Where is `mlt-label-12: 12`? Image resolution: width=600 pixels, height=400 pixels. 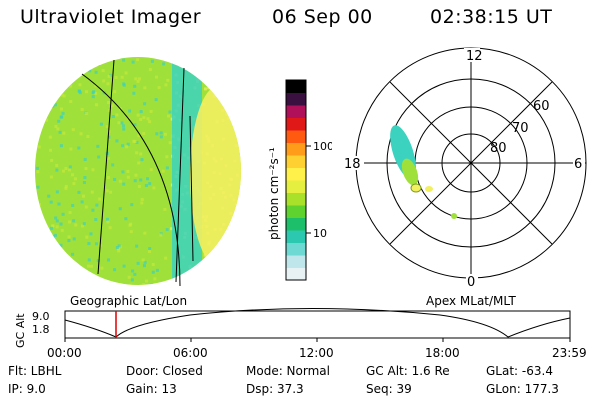 mlt-label-12: 12 is located at coordinates (474, 56).